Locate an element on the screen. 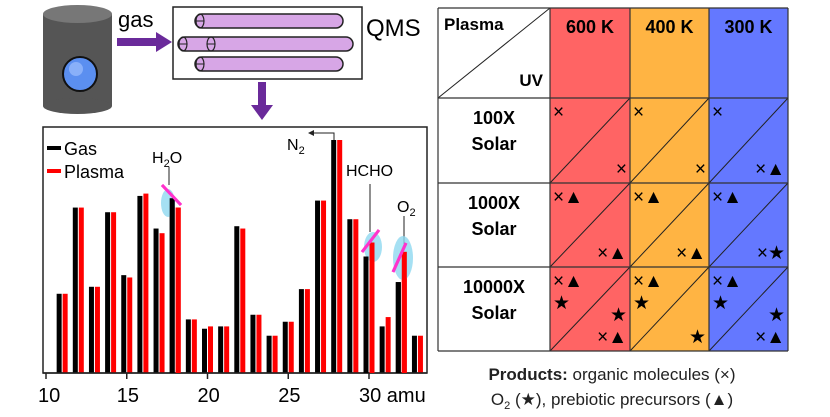 The image size is (830, 417). row-header-line1: 100X is located at coordinates (494, 118).